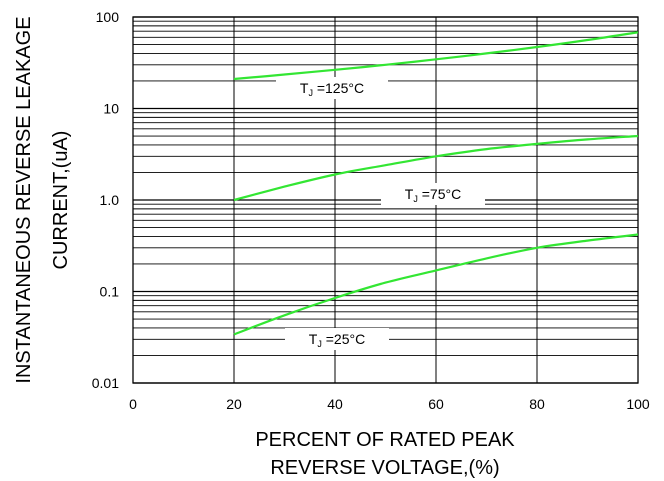 The height and width of the screenshot is (481, 664). What do you see at coordinates (436, 404) in the screenshot?
I see `x-tick-label: 60` at bounding box center [436, 404].